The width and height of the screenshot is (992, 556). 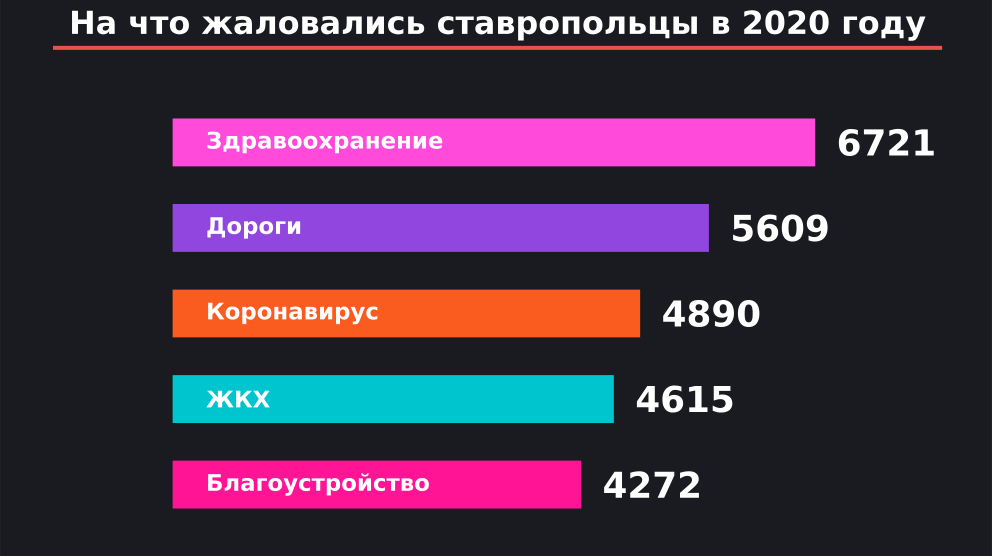 I want to click on data-label: 4615, so click(x=684, y=398).